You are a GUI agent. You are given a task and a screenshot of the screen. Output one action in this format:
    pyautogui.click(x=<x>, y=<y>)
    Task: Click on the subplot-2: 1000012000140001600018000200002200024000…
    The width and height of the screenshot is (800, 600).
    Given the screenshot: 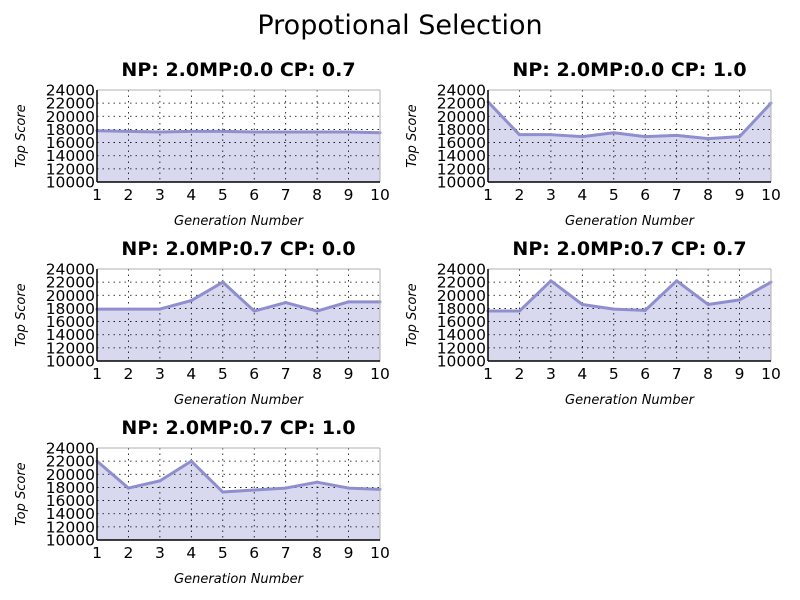 What is the action you would take?
    pyautogui.click(x=593, y=144)
    